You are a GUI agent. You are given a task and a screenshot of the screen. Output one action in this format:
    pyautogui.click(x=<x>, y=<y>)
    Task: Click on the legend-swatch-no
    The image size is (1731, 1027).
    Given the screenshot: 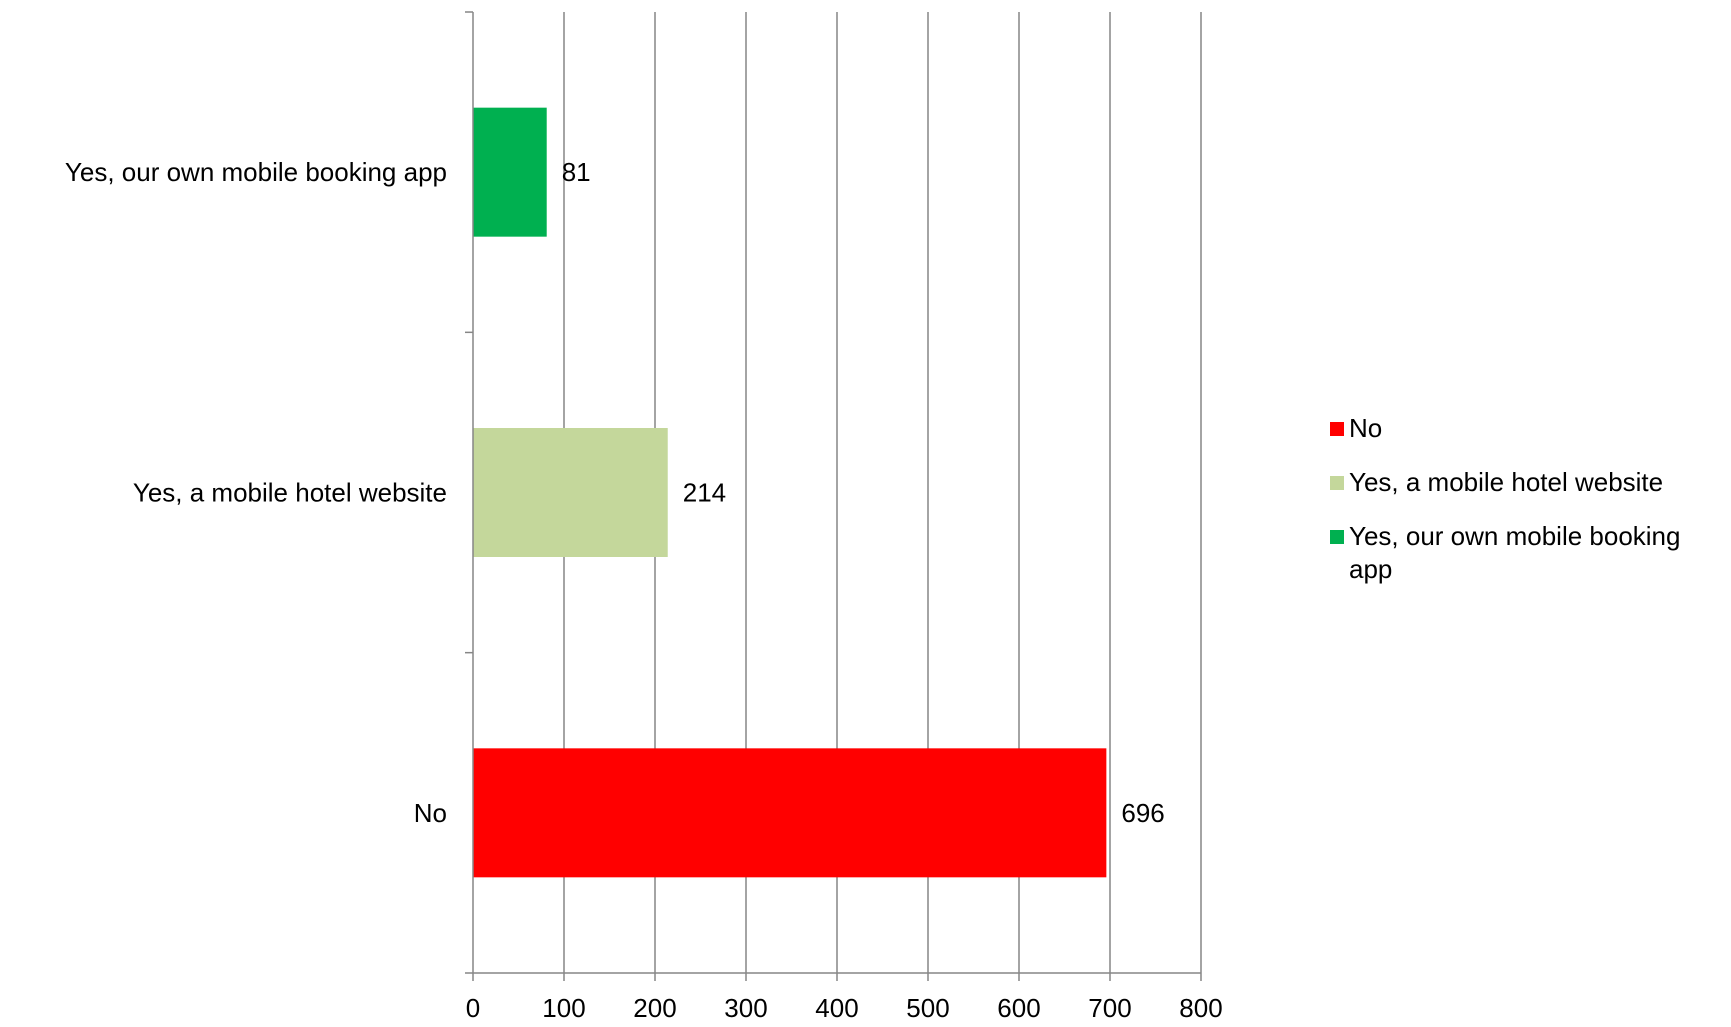 What is the action you would take?
    pyautogui.click(x=1337, y=429)
    